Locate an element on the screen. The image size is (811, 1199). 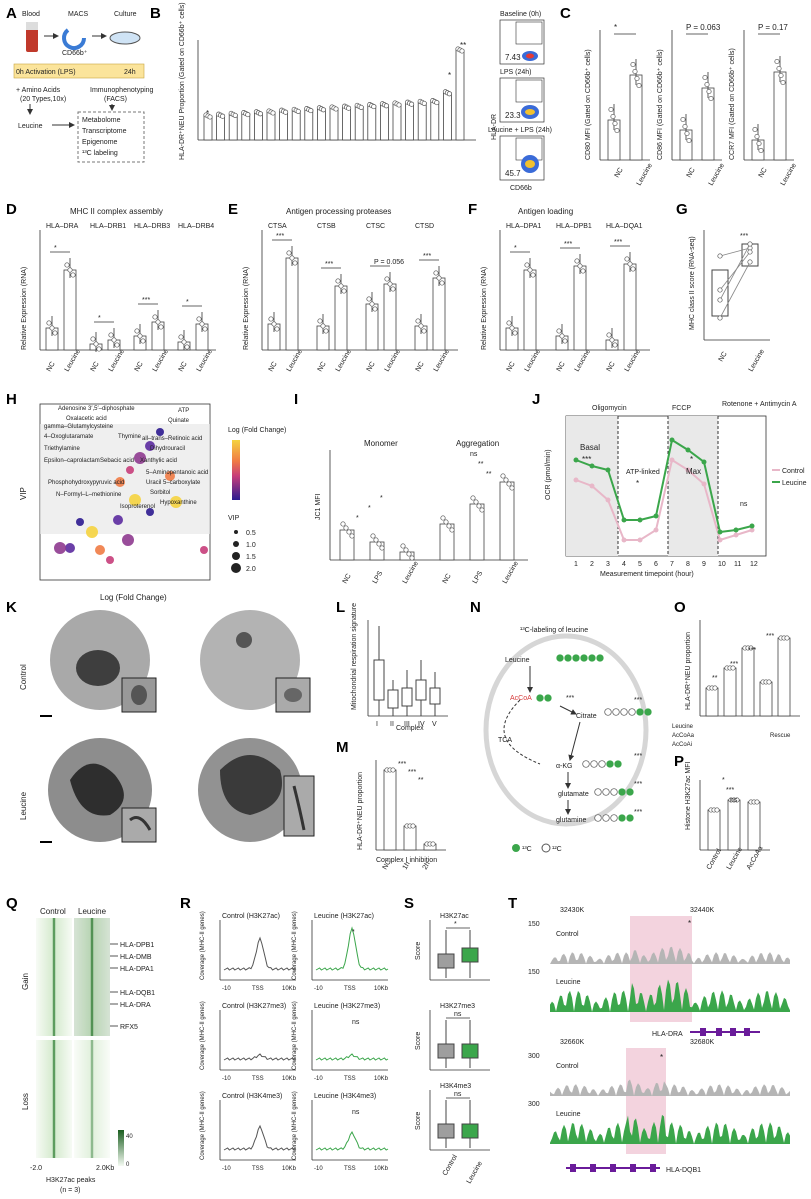
track-ymax: 300 is located at coordinates (534, 1056).